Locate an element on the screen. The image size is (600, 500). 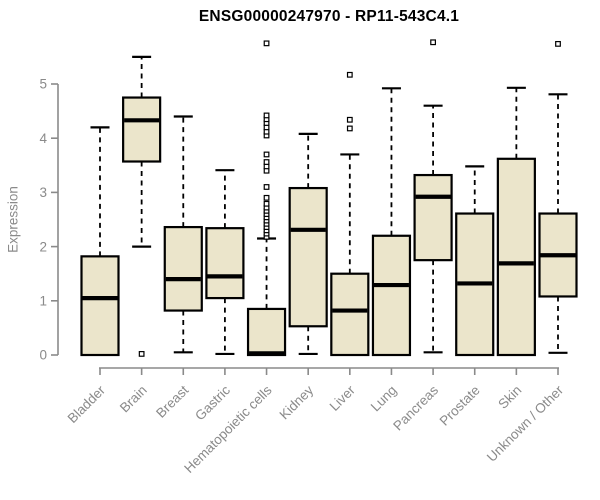
x-tick-label-lung: Lung is located at coordinates (384, 399).